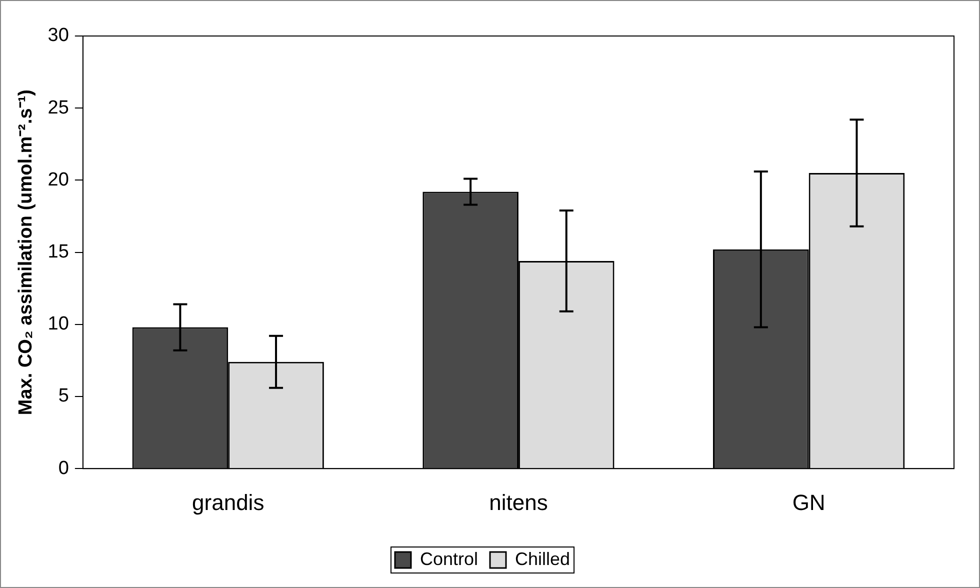 The height and width of the screenshot is (588, 980). I want to click on y-tick-label: 0, so click(63, 468).